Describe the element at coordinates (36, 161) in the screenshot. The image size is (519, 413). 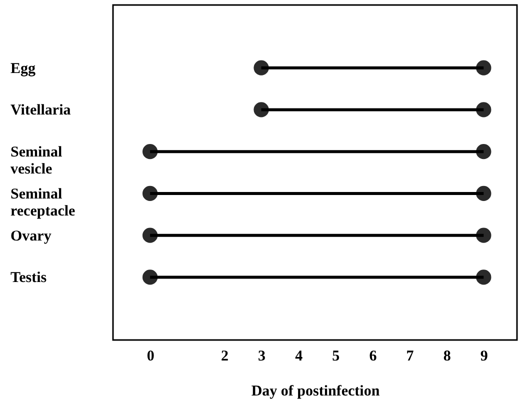
I see `y-tick-label: Seminal vesicle` at that location.